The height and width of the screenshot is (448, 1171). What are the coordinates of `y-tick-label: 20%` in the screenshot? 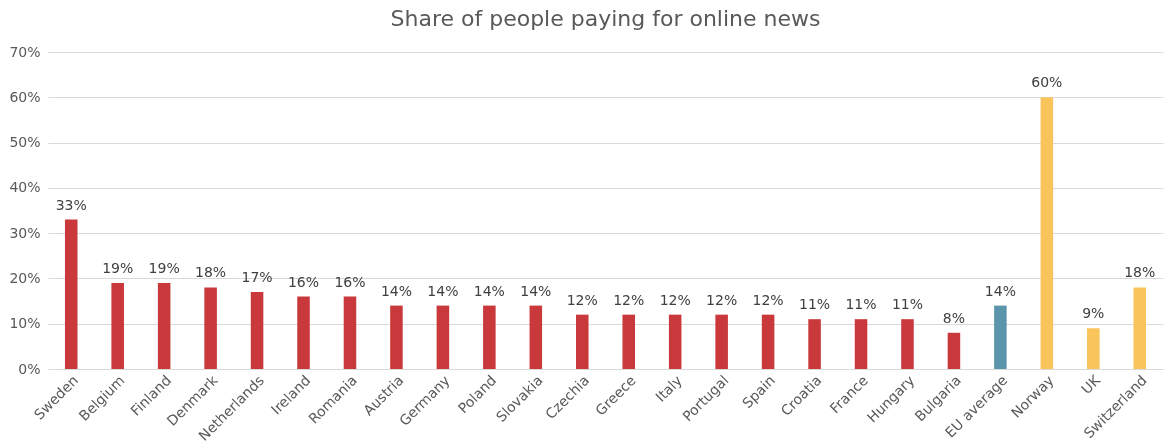 It's located at (25, 277).